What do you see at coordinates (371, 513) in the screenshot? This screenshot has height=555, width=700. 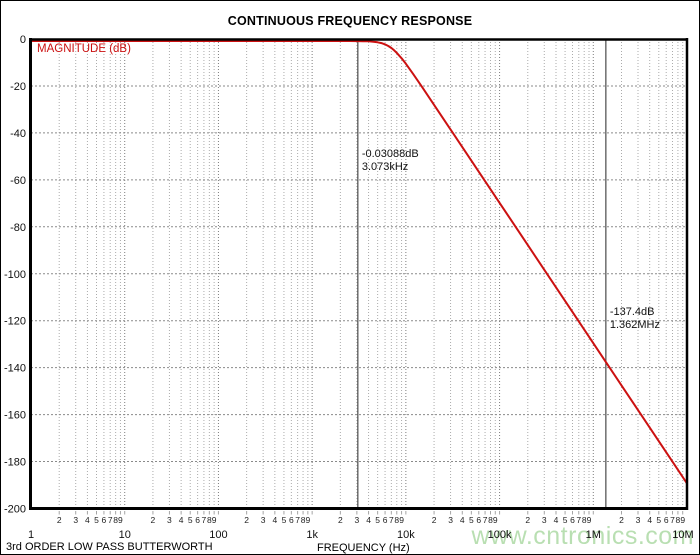 I see `x-axis-tick-marks` at bounding box center [371, 513].